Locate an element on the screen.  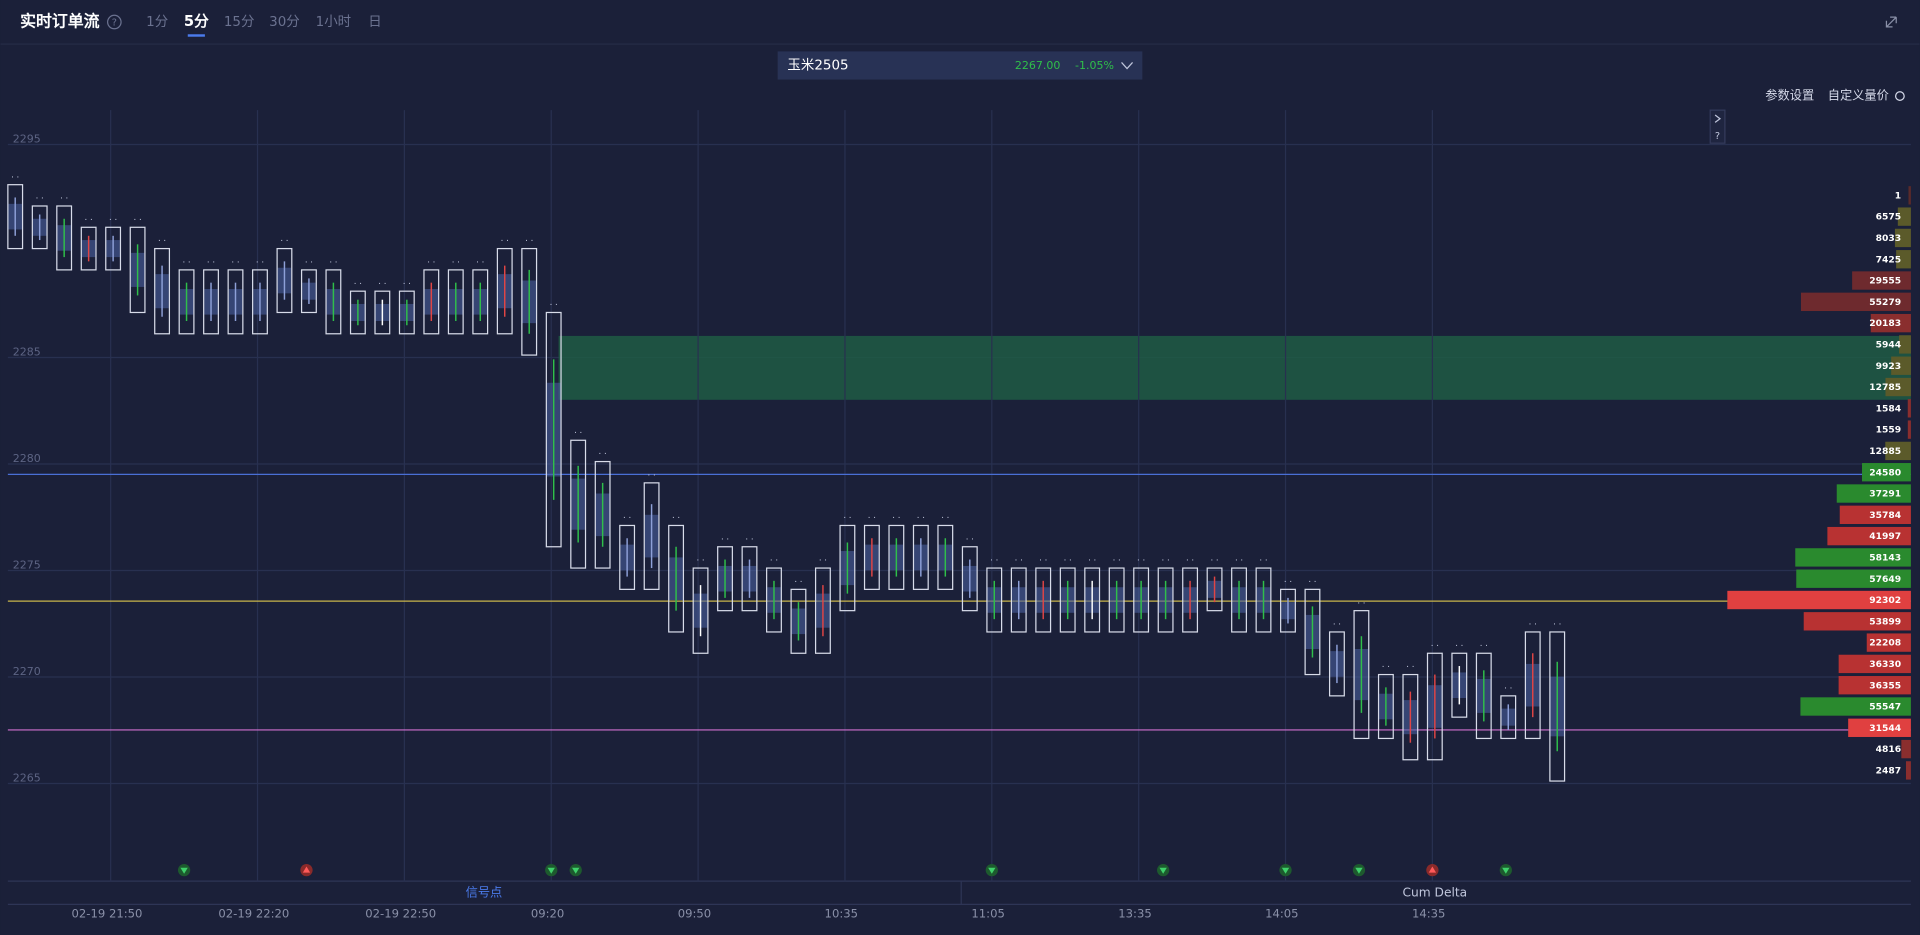
volume-profile-label: 12785 is located at coordinates (1885, 387).